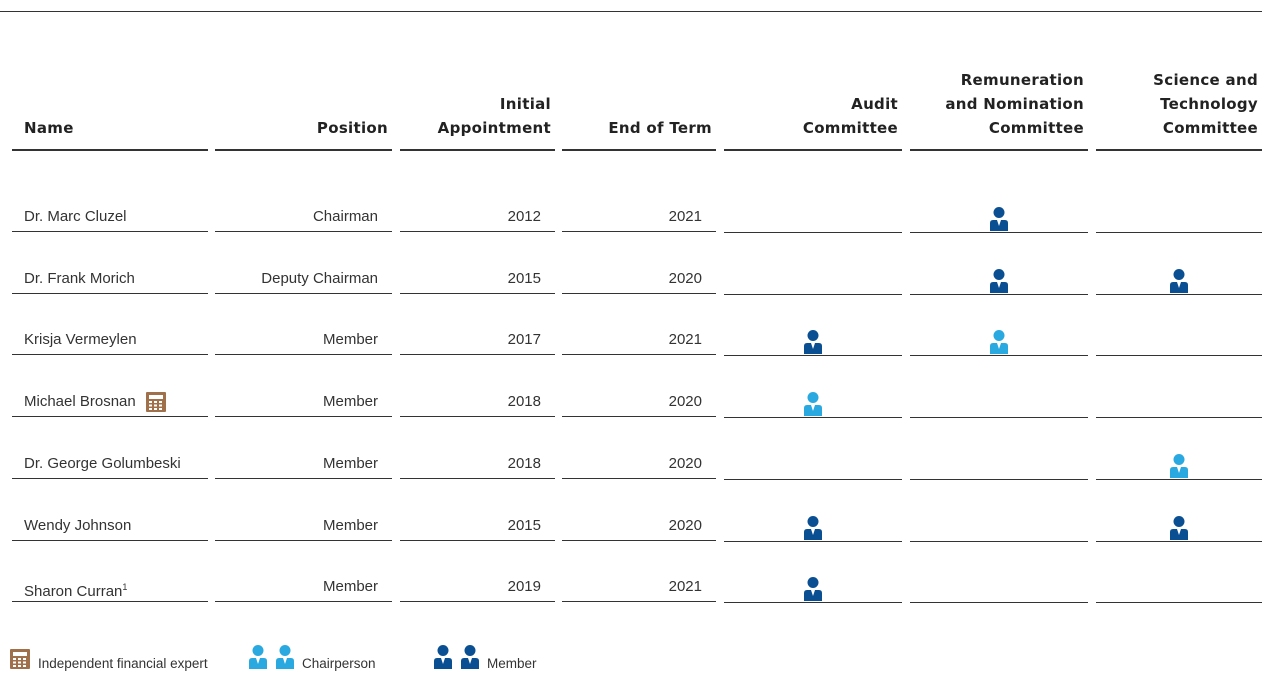 The height and width of the screenshot is (673, 1262). I want to click on header-text: Name, so click(49, 128).